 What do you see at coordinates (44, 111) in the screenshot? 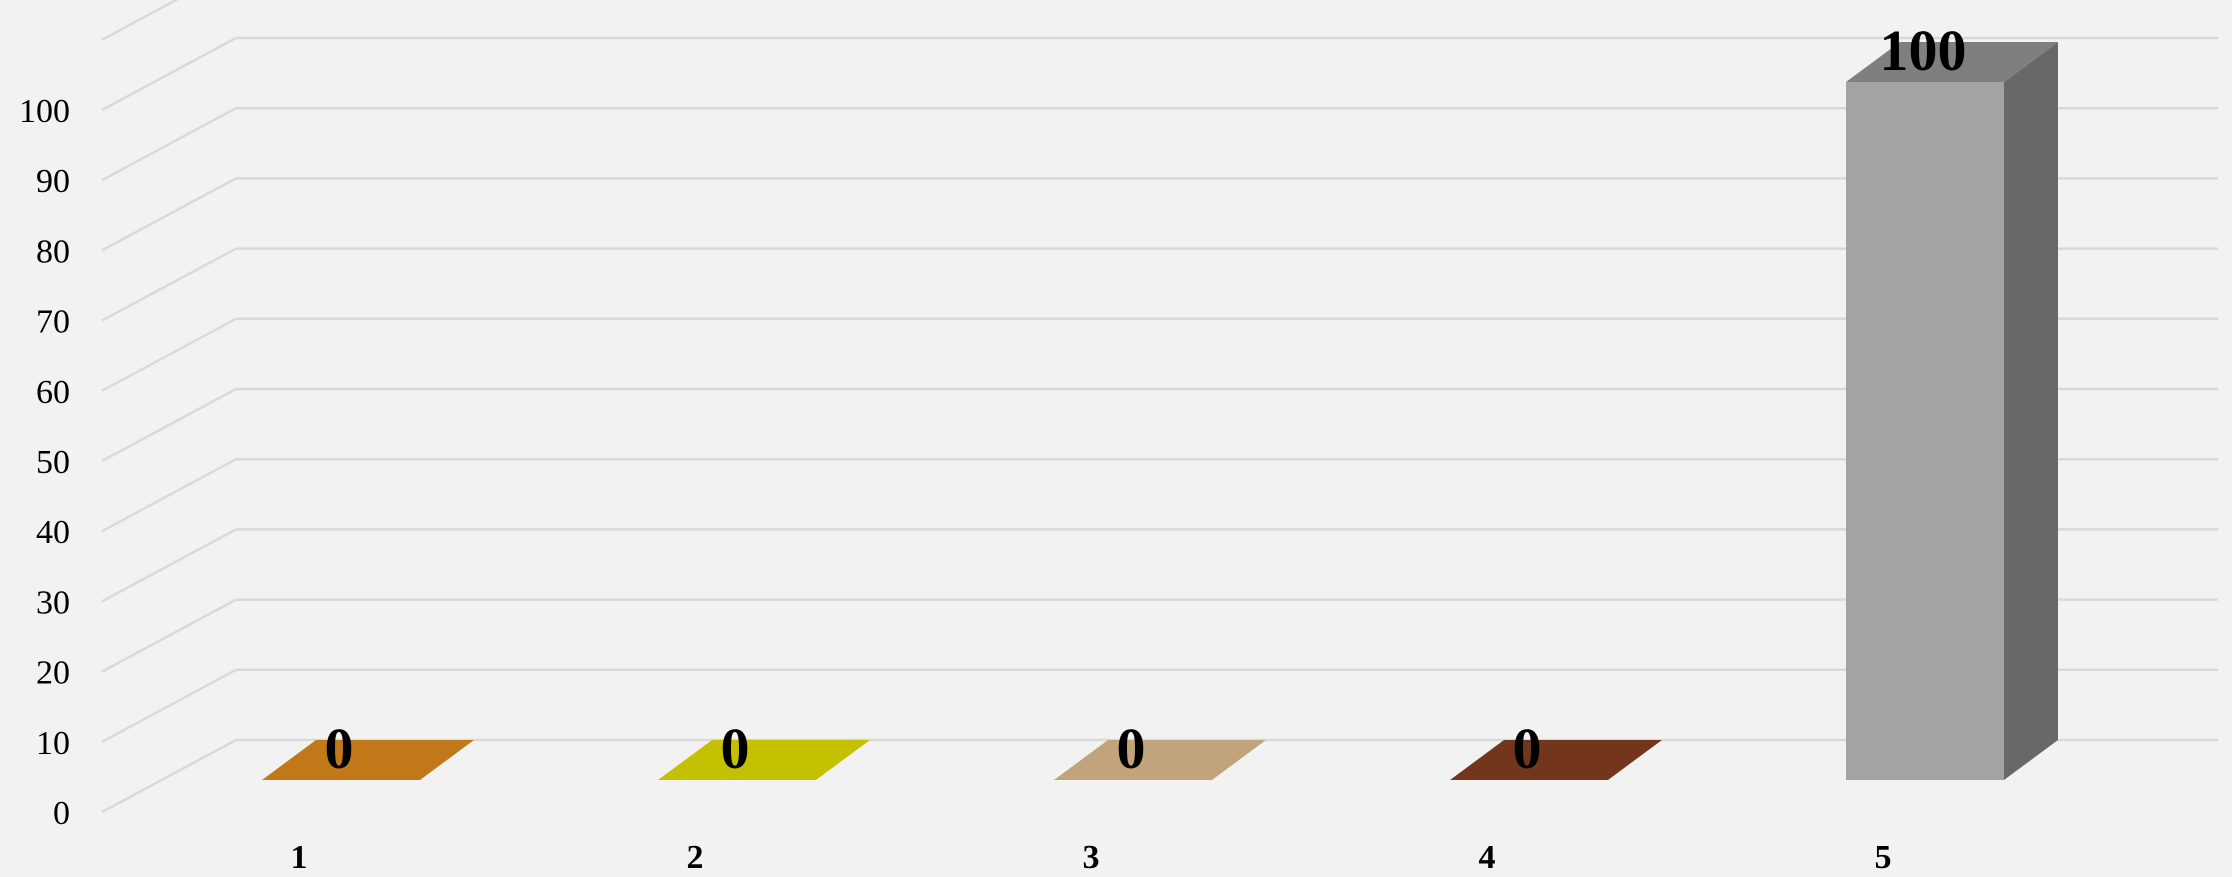
I see `y-tick-label: 100` at bounding box center [44, 111].